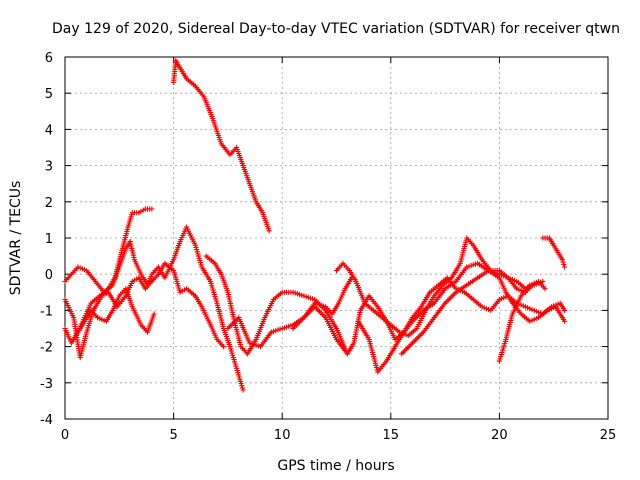  Describe the element at coordinates (49, 130) in the screenshot. I see `y-tick-label: 4` at that location.